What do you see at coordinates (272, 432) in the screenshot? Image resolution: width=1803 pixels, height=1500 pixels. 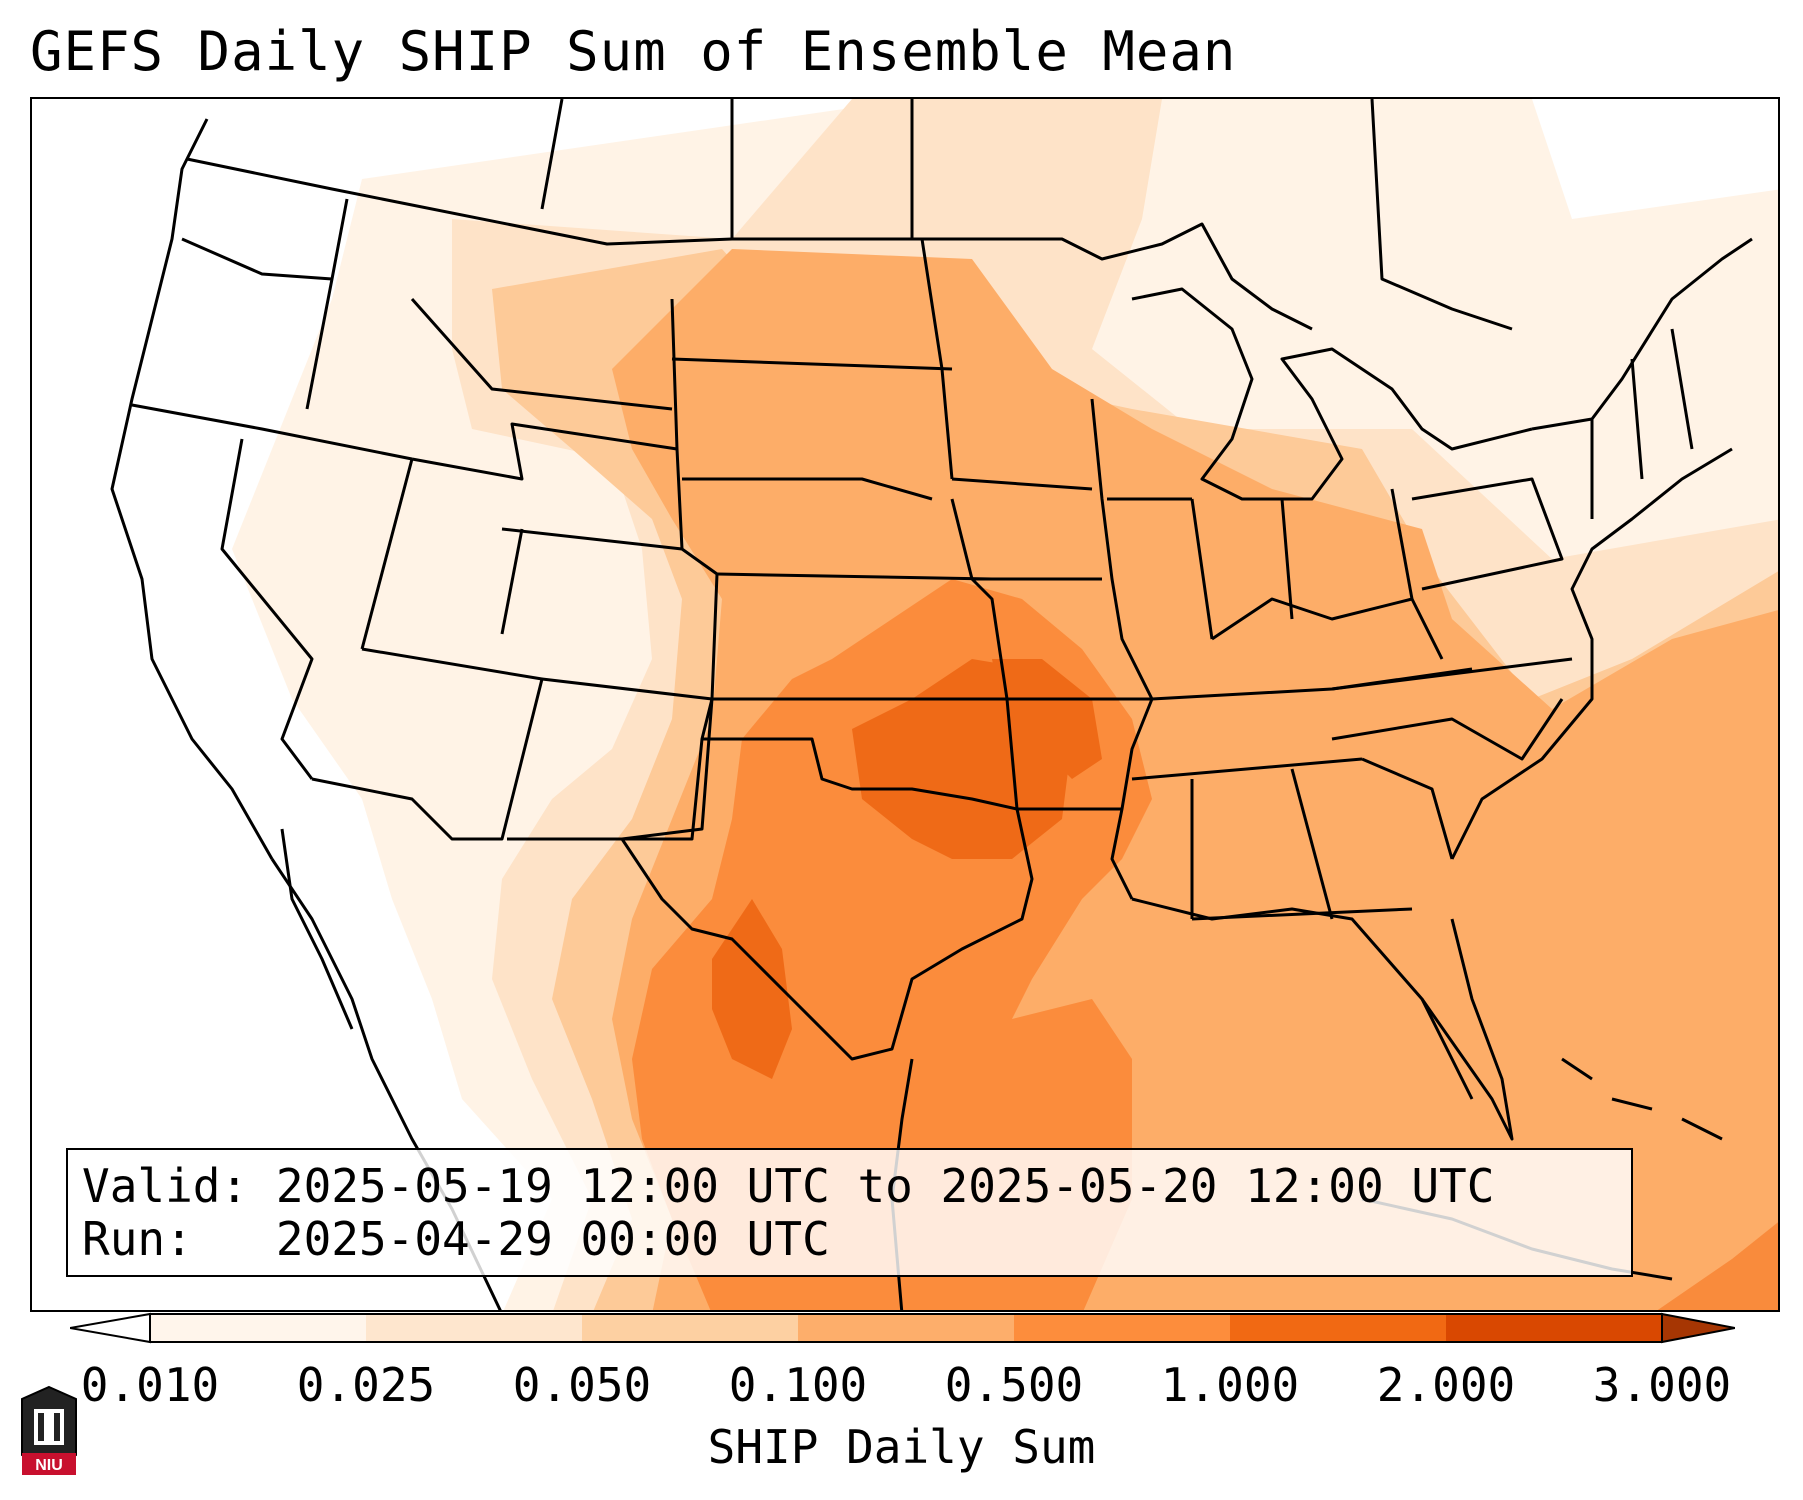 I see `or-ca-border` at bounding box center [272, 432].